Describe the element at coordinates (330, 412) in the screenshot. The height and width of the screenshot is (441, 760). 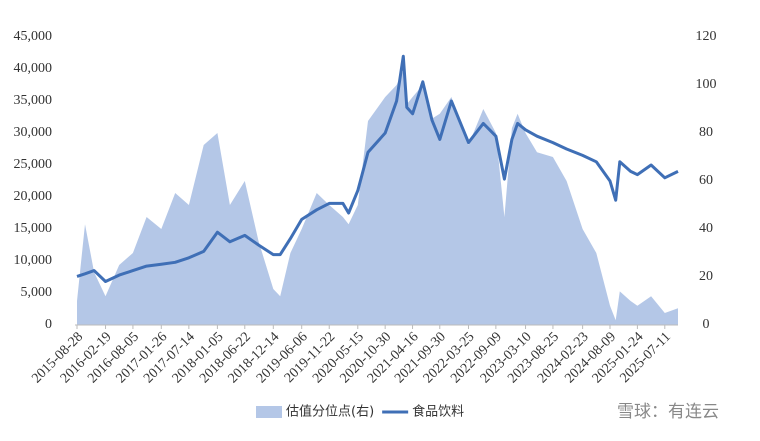
I see `legend-label: 估值分位点(右)` at that location.